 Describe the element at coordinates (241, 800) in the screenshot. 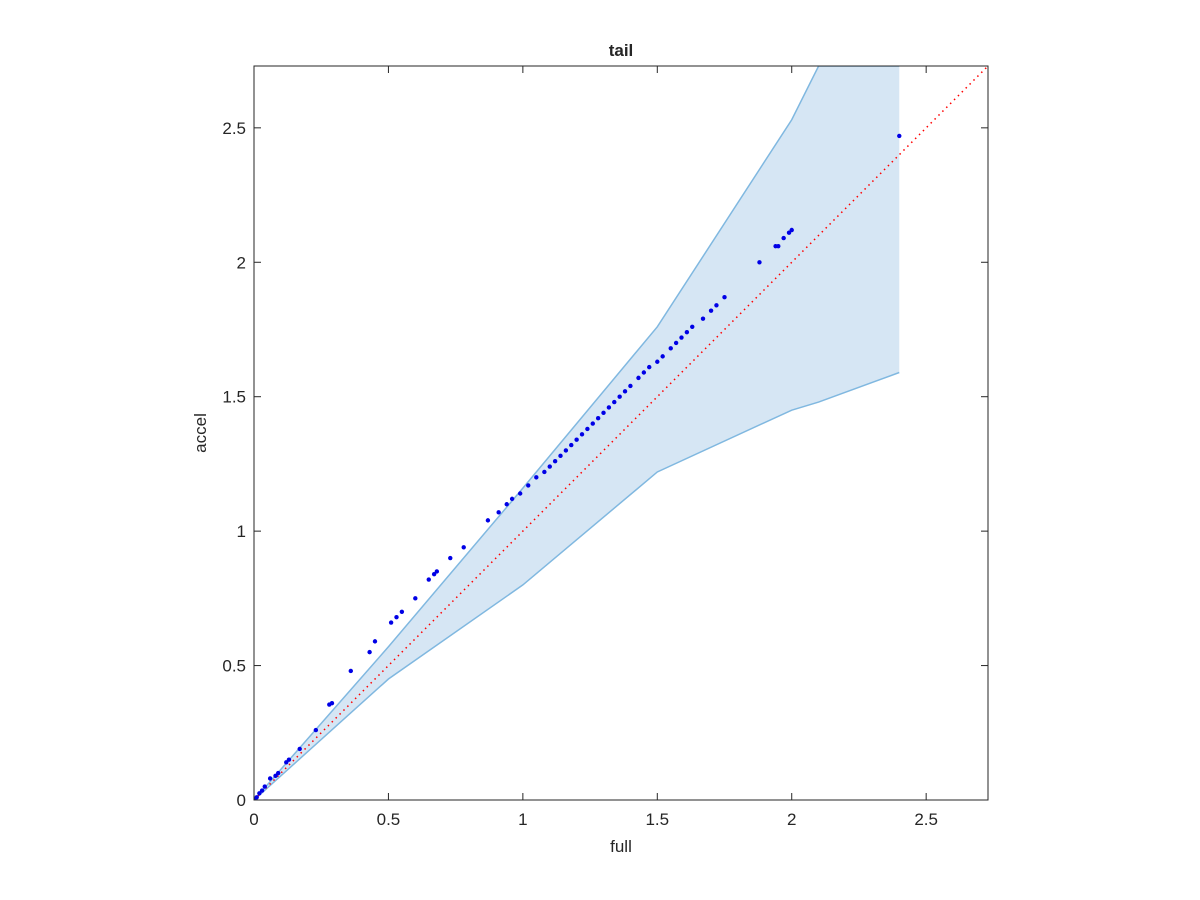

I see `y-tick-label: 0` at that location.